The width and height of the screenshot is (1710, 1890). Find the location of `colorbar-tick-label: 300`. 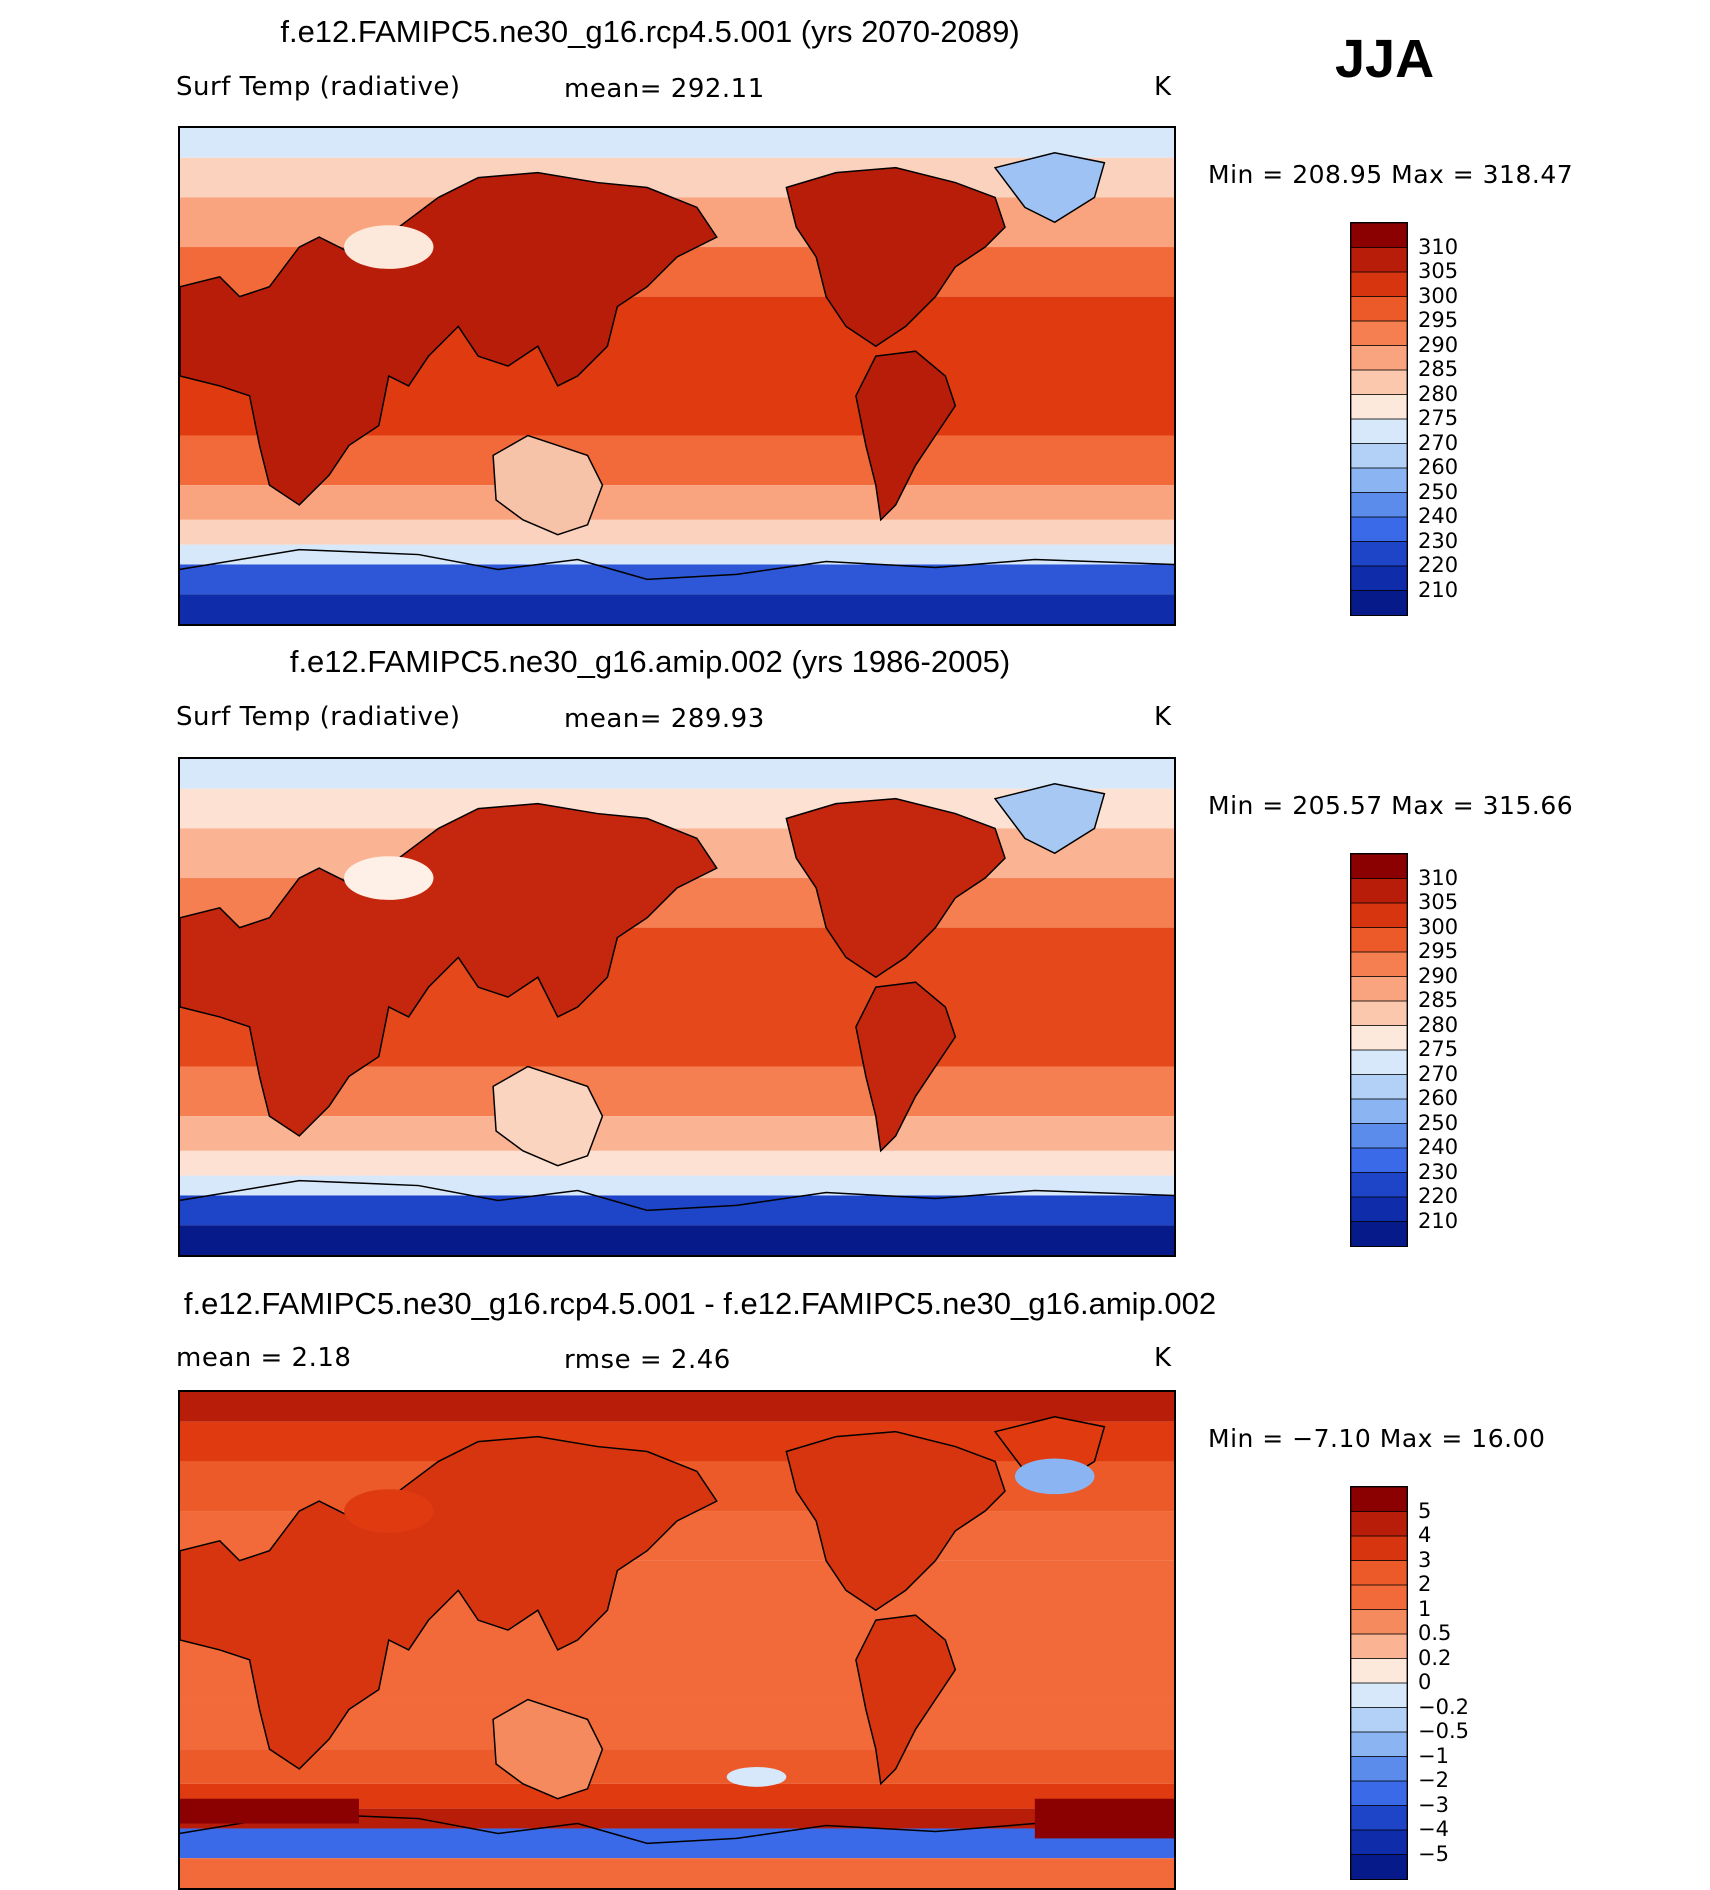

colorbar-tick-label: 300 is located at coordinates (1438, 926).